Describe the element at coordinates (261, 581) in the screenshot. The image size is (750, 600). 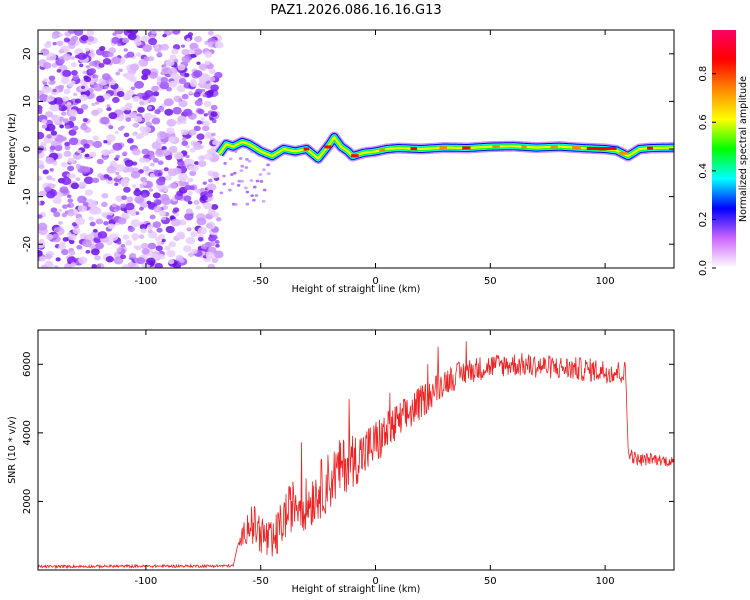
I see `x-tick-label: -50` at that location.